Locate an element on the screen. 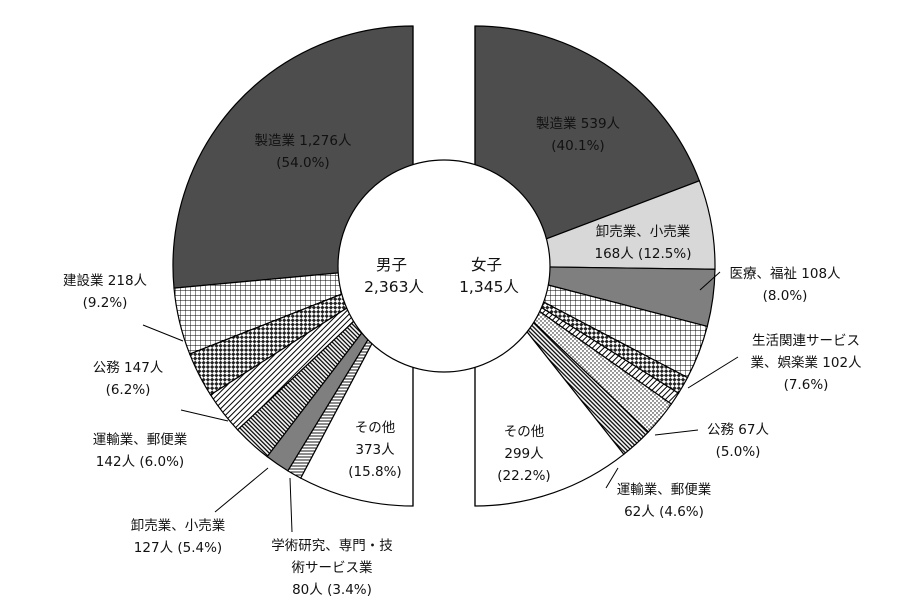 This screenshot has height=603, width=900. slice-label-line: (6.2%) is located at coordinates (128, 390).